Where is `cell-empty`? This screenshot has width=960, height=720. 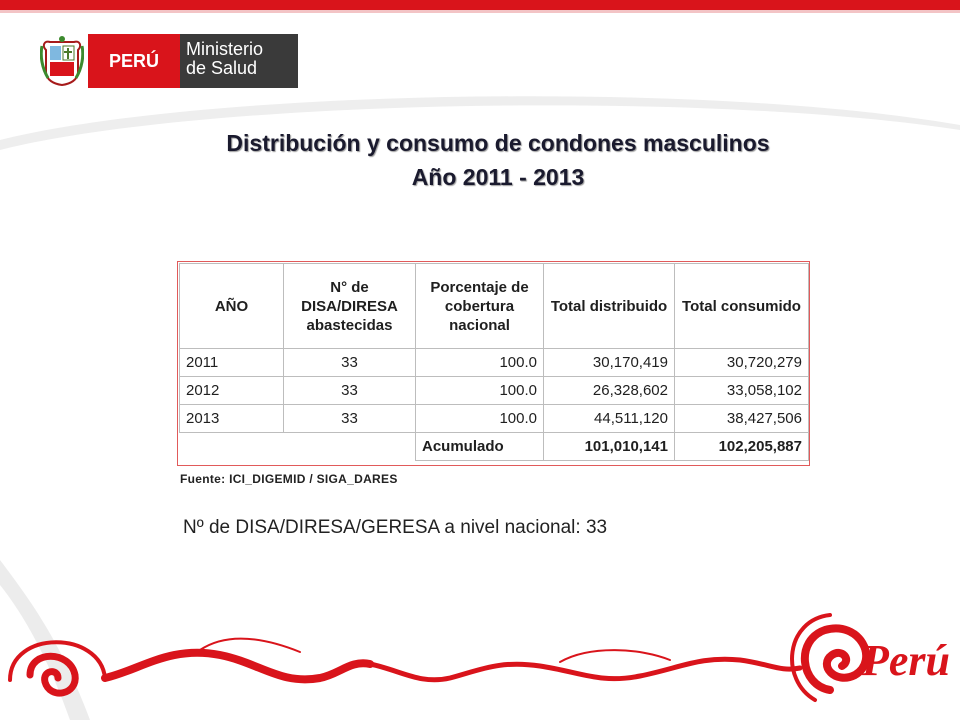 cell-empty is located at coordinates (297, 446).